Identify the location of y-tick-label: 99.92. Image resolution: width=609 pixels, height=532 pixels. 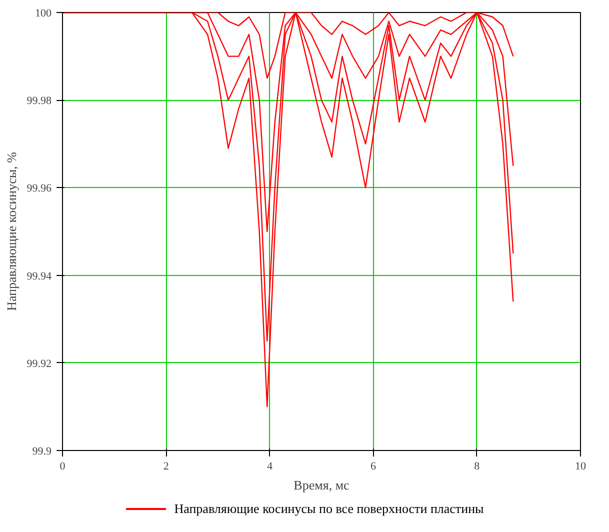
(39, 364).